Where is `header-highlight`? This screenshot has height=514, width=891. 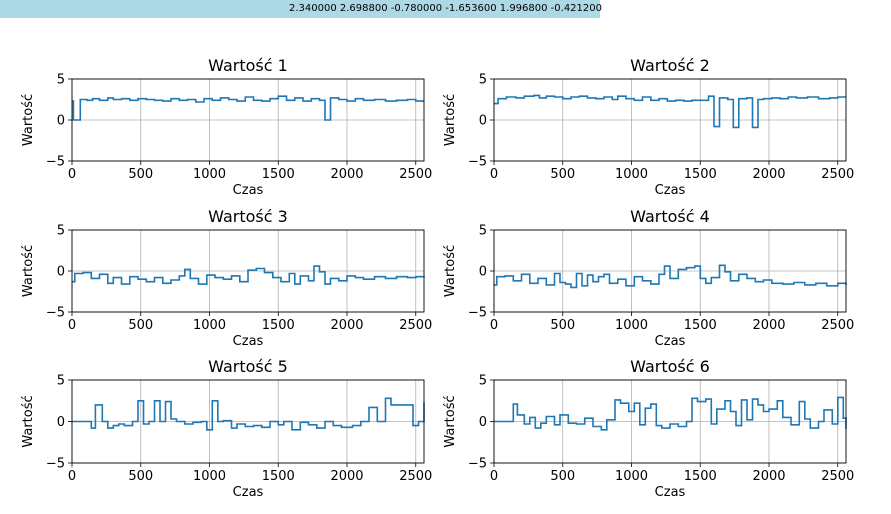 header-highlight is located at coordinates (300, 9).